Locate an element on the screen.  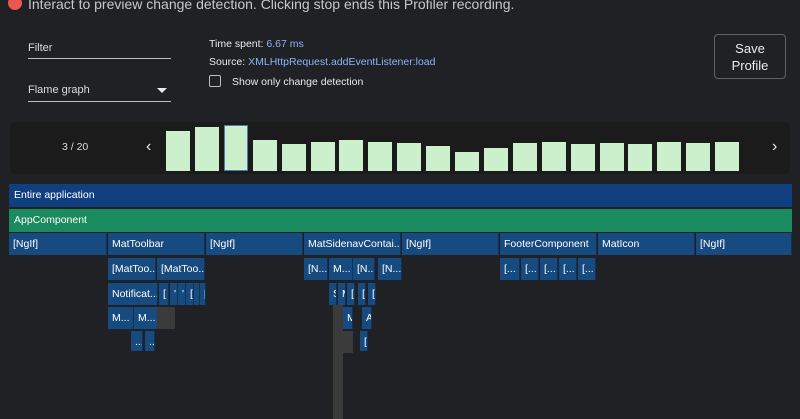
flame-node-label: A is located at coordinates (368, 318).